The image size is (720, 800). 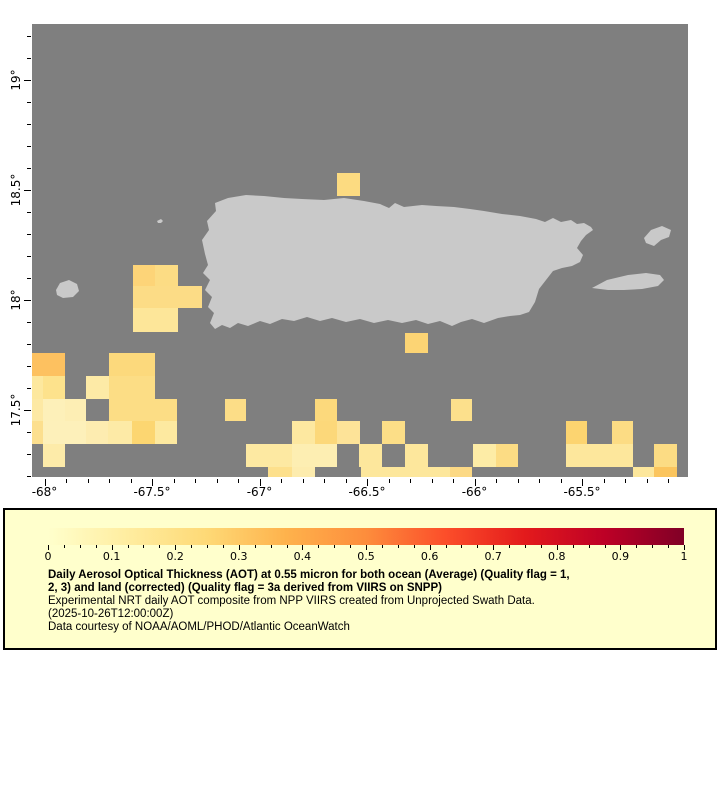 What do you see at coordinates (111, 613) in the screenshot?
I see `legend-timestamp: (2025-10-26T12:00:00Z)` at bounding box center [111, 613].